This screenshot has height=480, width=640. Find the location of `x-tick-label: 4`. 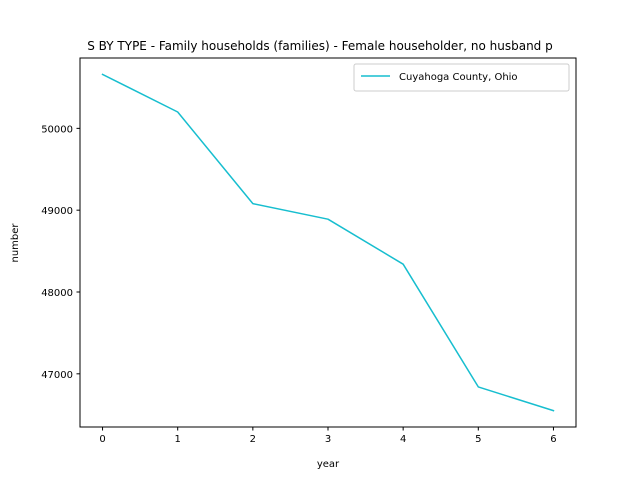

x-tick-label: 4 is located at coordinates (403, 439).